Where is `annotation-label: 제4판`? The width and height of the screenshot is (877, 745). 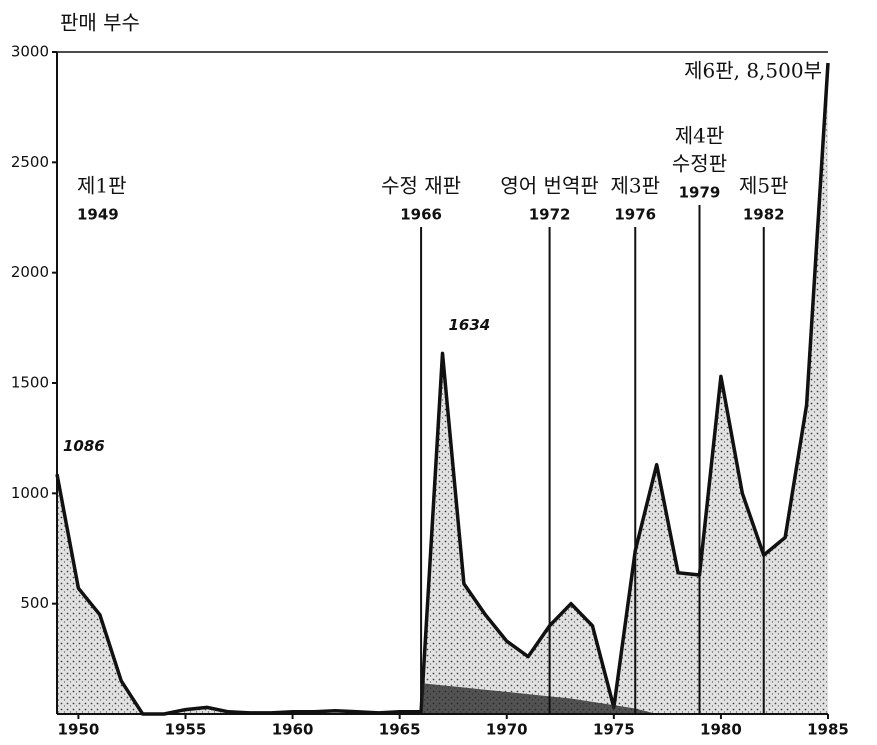
annotation-label: 제4판 is located at coordinates (700, 136).